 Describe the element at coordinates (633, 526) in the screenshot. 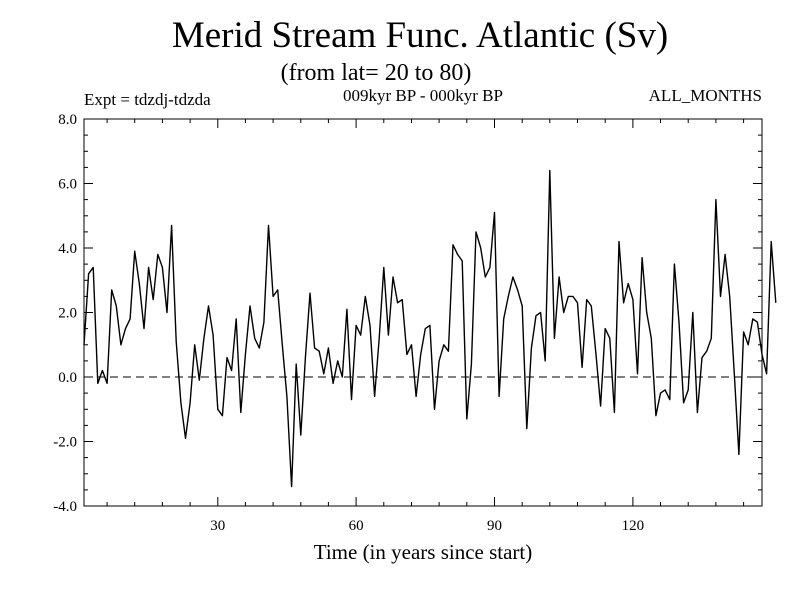

I see `x-tick-label: 120` at that location.